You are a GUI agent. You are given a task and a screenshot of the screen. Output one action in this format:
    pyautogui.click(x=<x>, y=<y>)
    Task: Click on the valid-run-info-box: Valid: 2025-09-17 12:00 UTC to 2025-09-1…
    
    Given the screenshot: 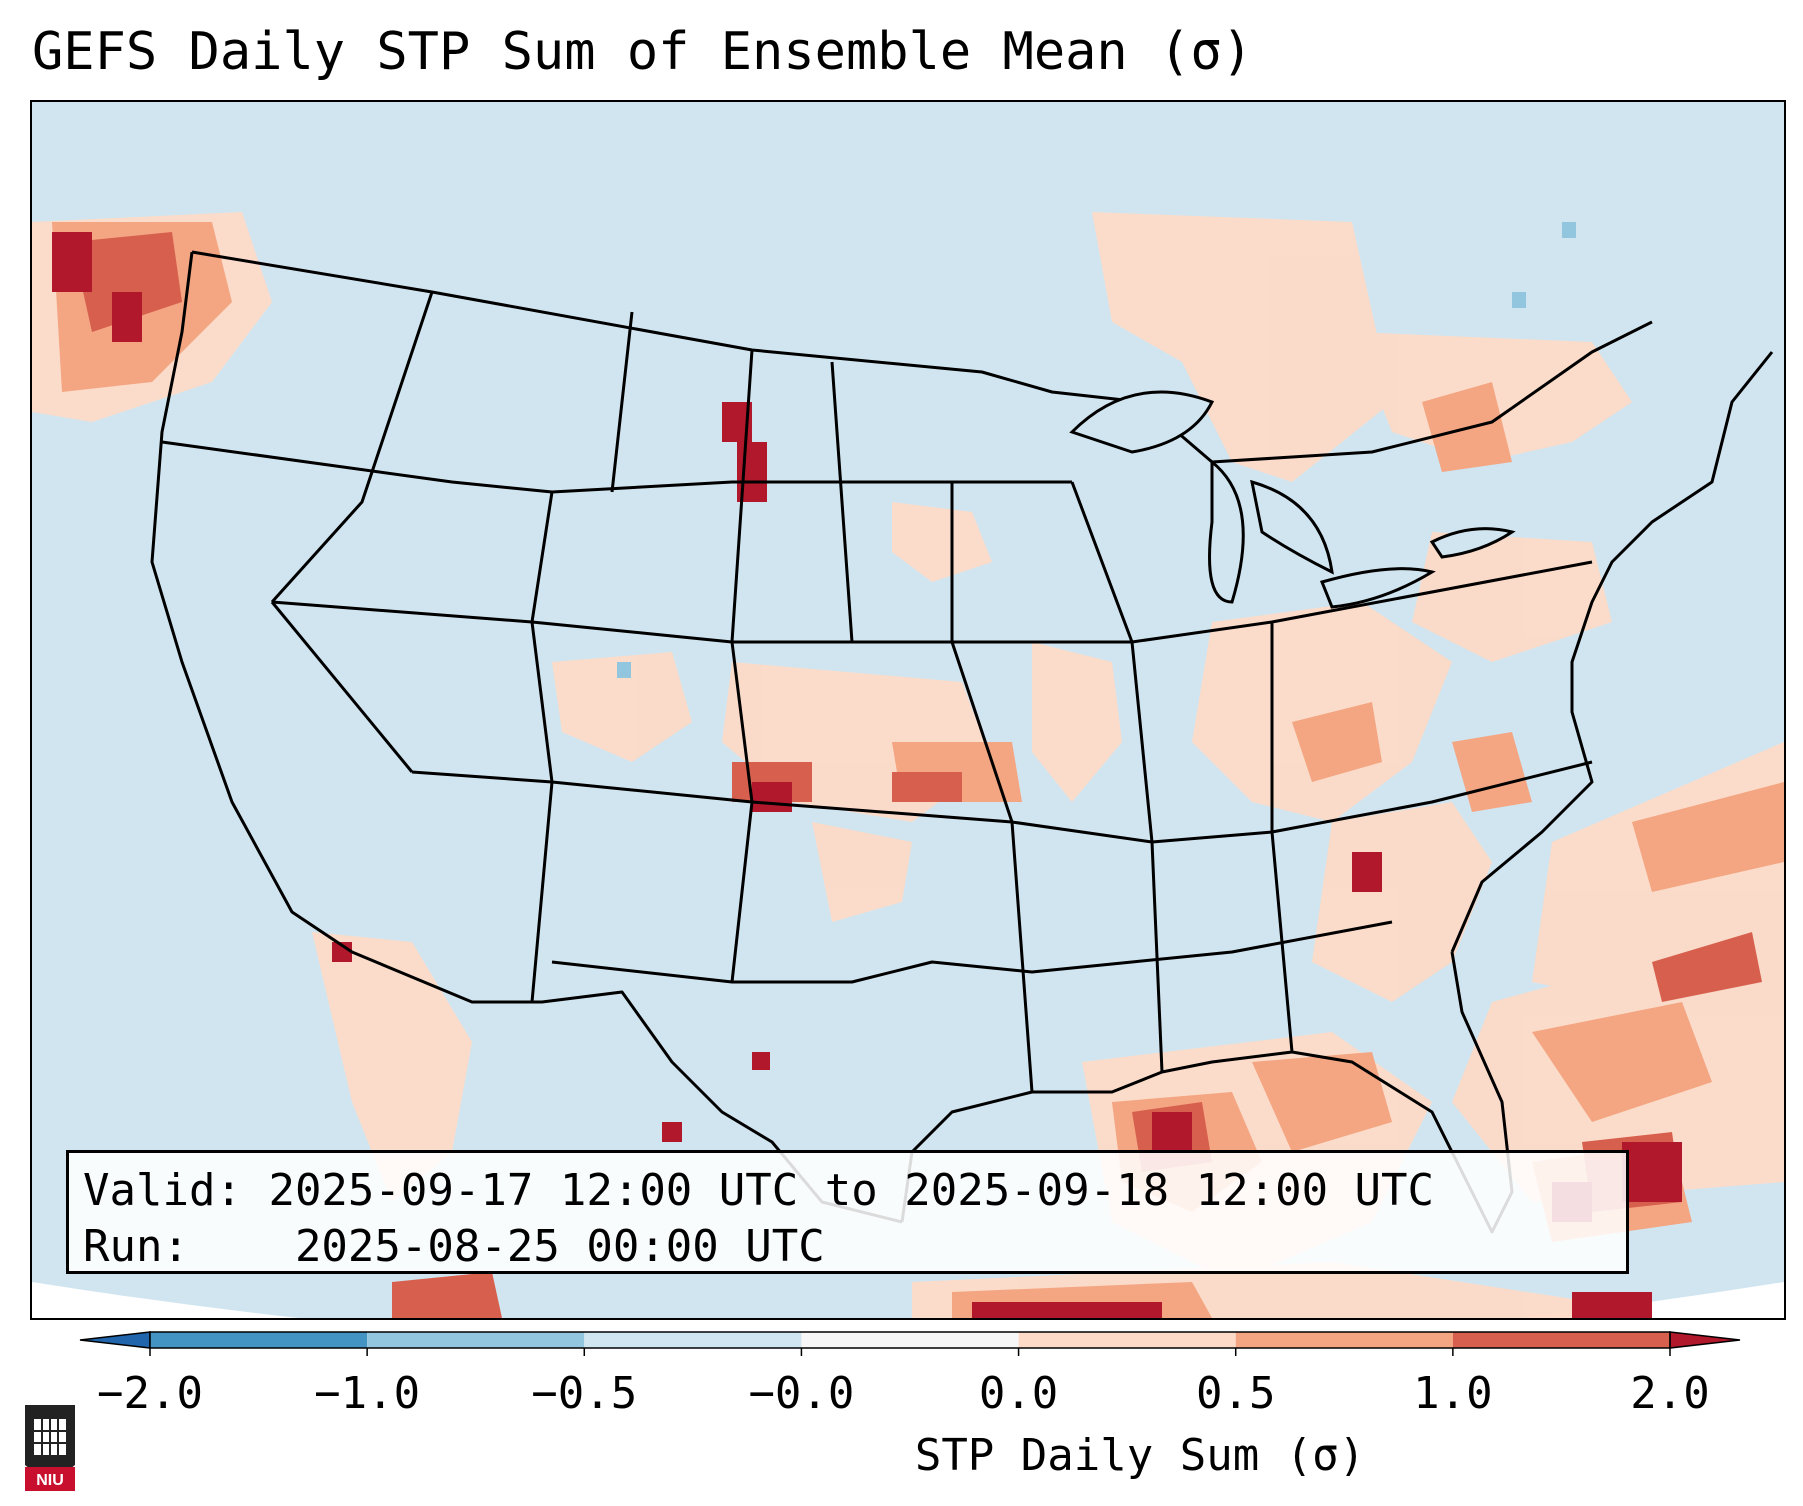 What is the action you would take?
    pyautogui.click(x=847, y=1212)
    